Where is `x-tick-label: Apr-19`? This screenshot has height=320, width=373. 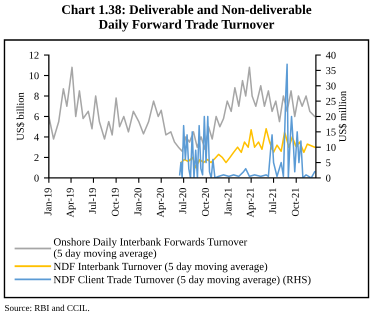
x-tick-label: Apr-19 is located at coordinates (71, 203).